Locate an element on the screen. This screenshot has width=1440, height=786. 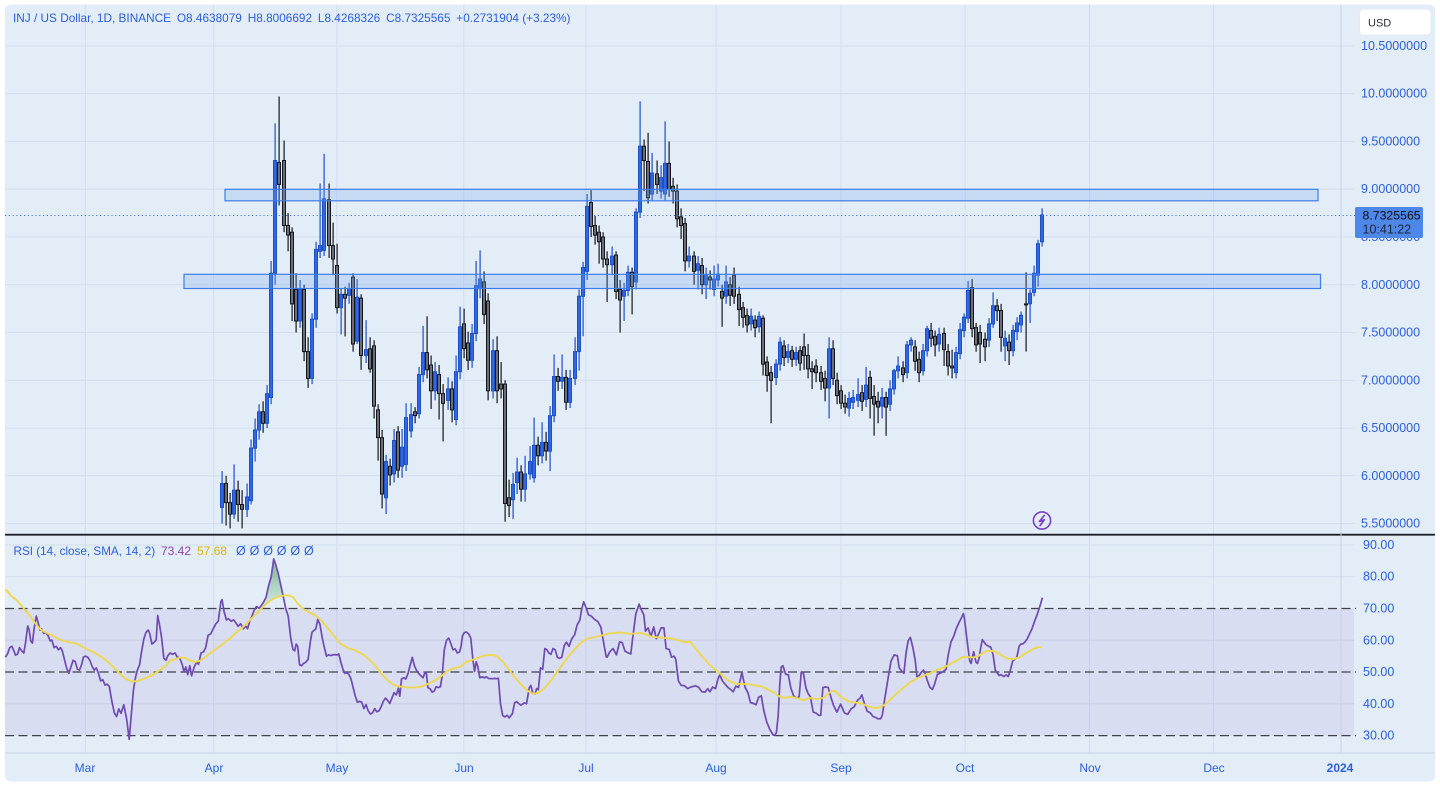
svg-text: Nov is located at coordinates (1089, 768).